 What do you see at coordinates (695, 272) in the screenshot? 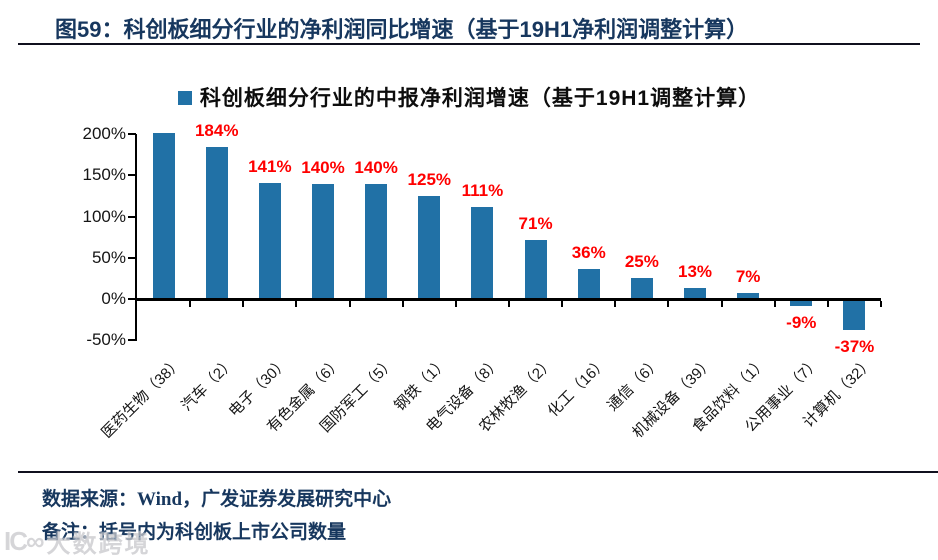
I see `bar-value-label: 13%` at bounding box center [695, 272].